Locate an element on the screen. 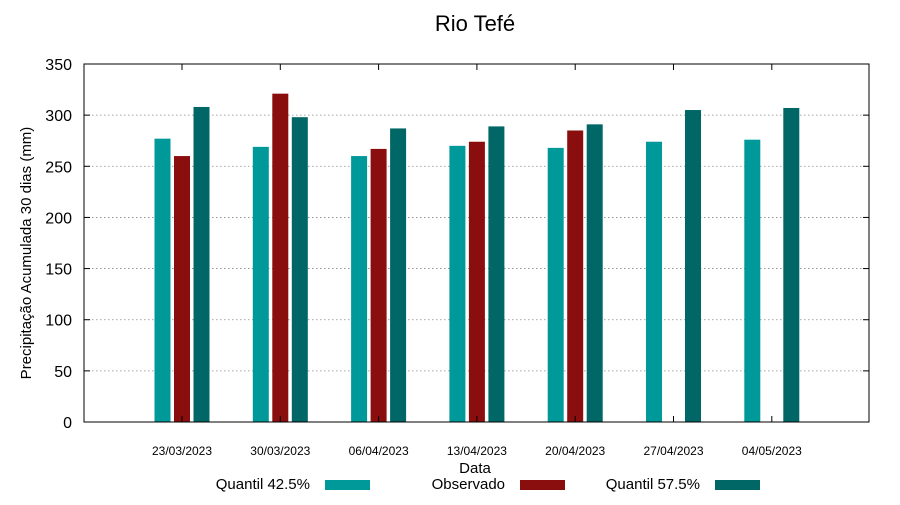 The image size is (900, 505). legend-label: Quantil 42.5% is located at coordinates (263, 484).